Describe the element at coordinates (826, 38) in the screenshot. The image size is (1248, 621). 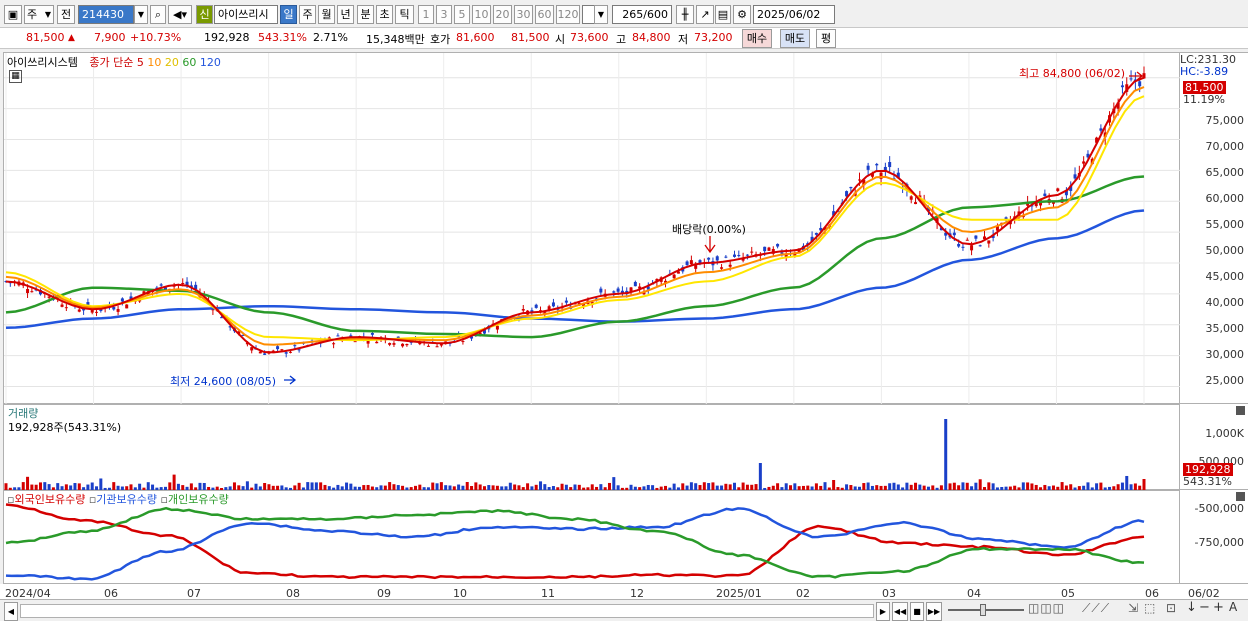
I see `eval-button: 평` at that location.